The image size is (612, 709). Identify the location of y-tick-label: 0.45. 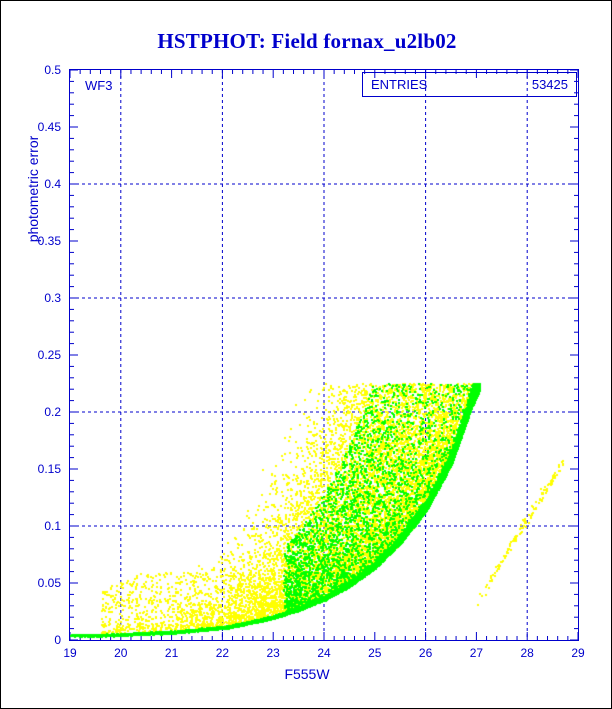
(49, 127).